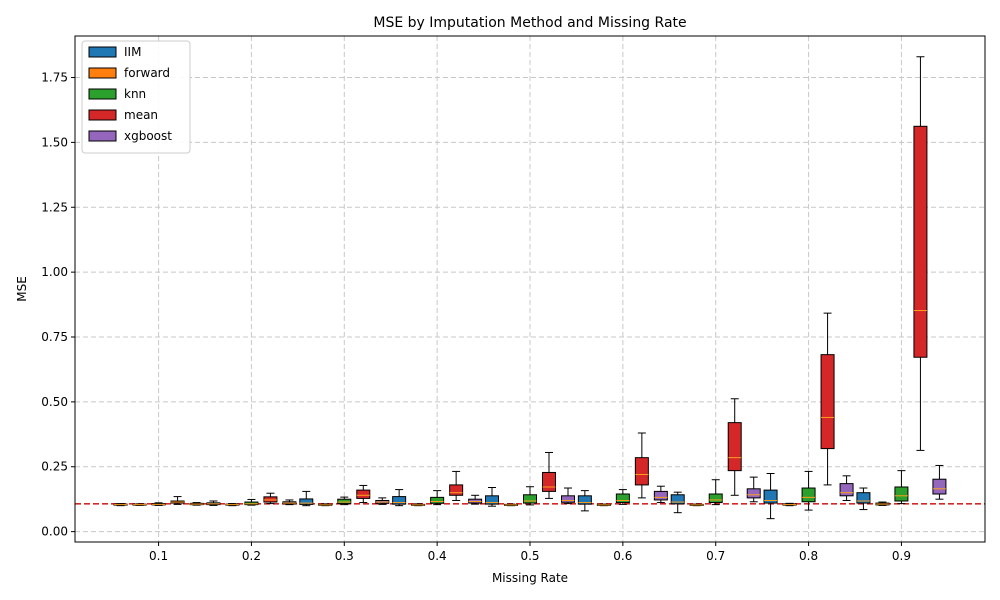  What do you see at coordinates (344, 556) in the screenshot?
I see `x-tick-label: 0.3` at bounding box center [344, 556].